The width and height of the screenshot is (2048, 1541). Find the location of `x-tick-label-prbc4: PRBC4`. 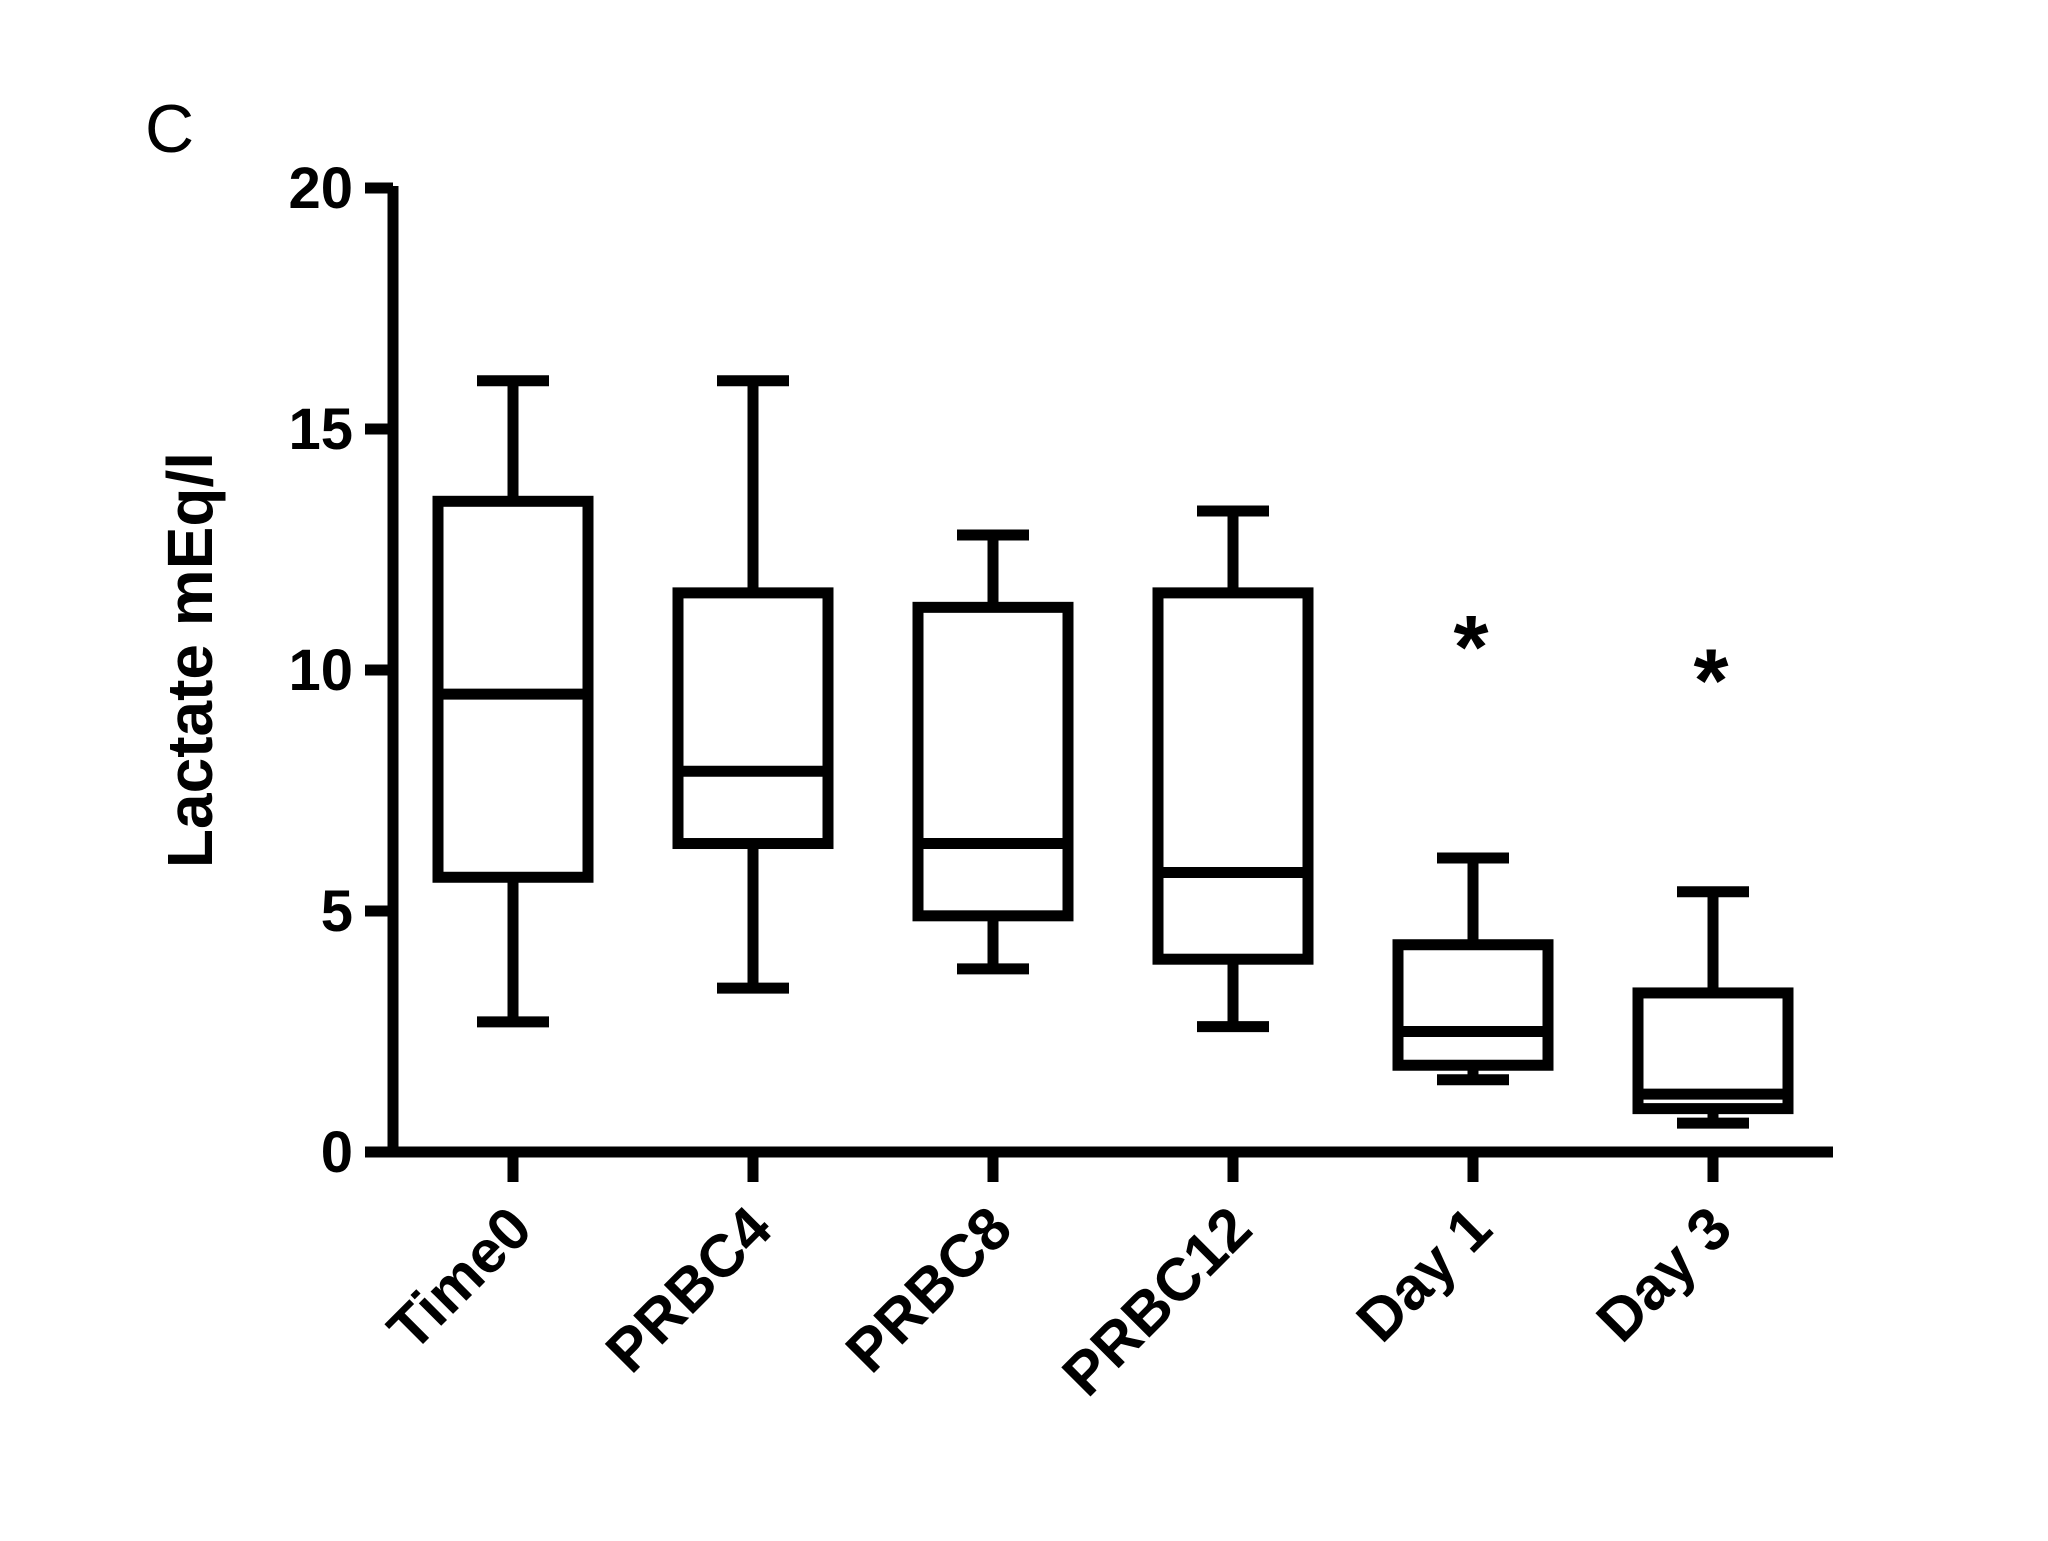

x-tick-label-prbc4: PRBC4 is located at coordinates (689, 1289).